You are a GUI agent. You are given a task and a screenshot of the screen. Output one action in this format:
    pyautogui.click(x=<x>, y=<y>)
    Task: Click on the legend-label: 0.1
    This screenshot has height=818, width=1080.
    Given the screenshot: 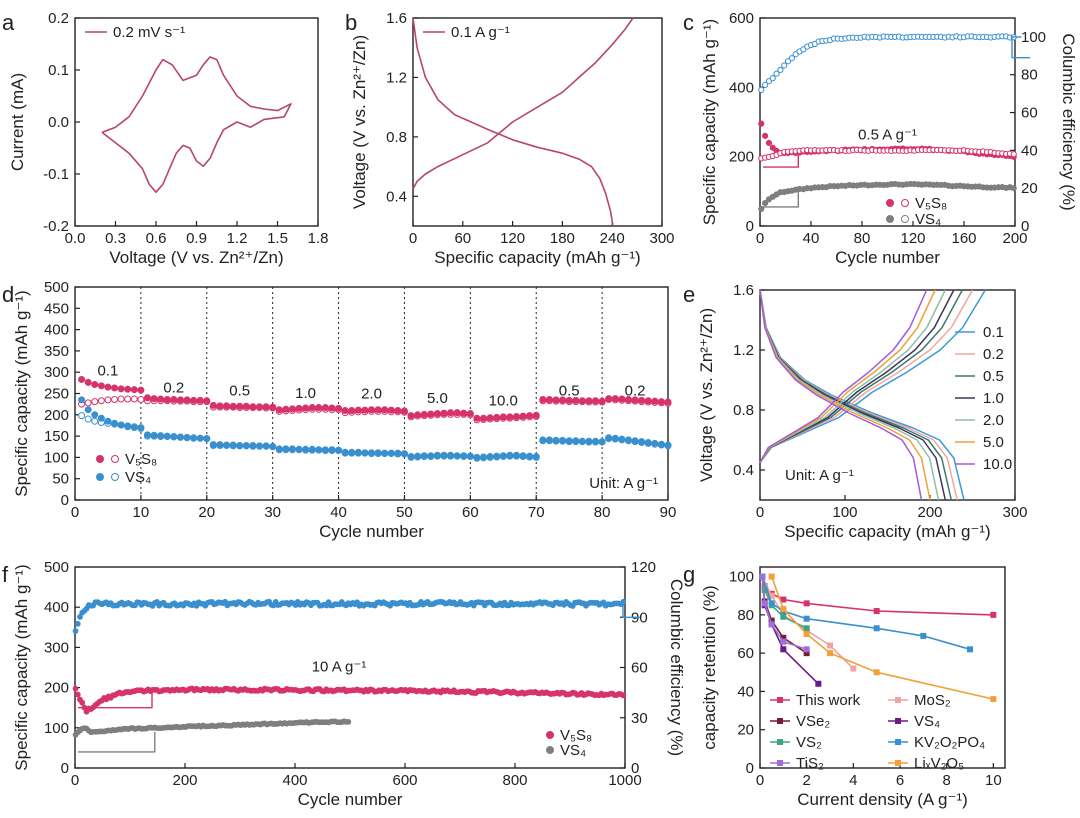 What is the action you would take?
    pyautogui.click(x=993, y=332)
    